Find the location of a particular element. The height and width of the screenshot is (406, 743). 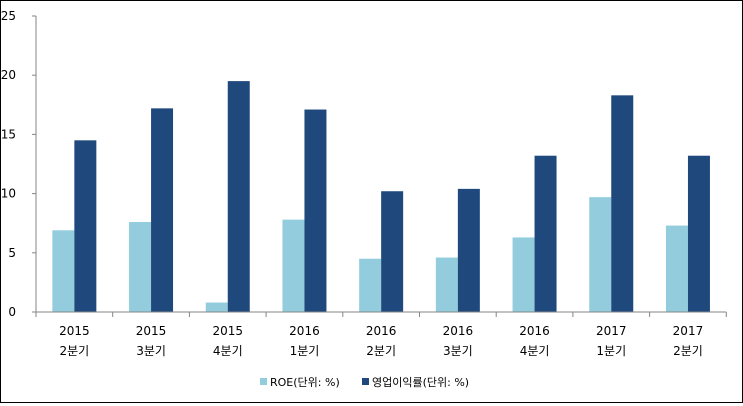

y-tick-label: 5 is located at coordinates (12, 253).